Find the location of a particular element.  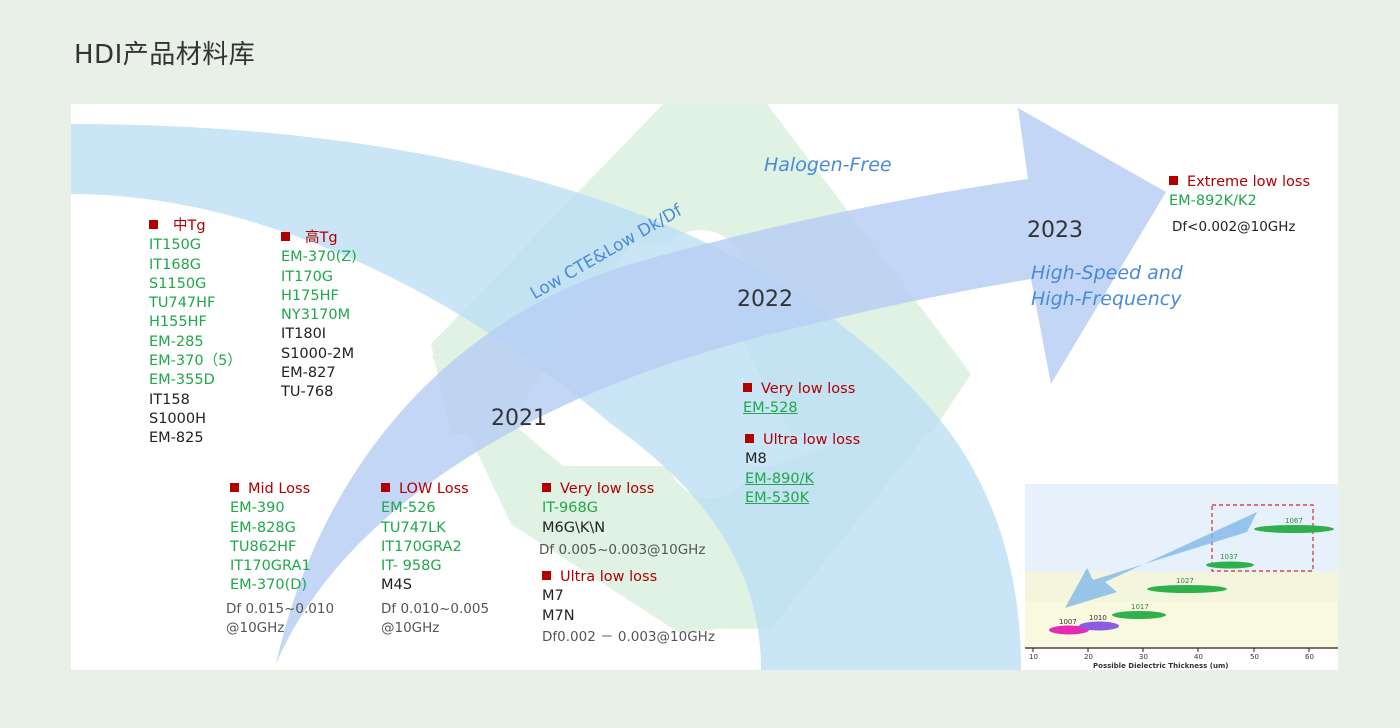

material-item: EM-370(Z) is located at coordinates (319, 257).